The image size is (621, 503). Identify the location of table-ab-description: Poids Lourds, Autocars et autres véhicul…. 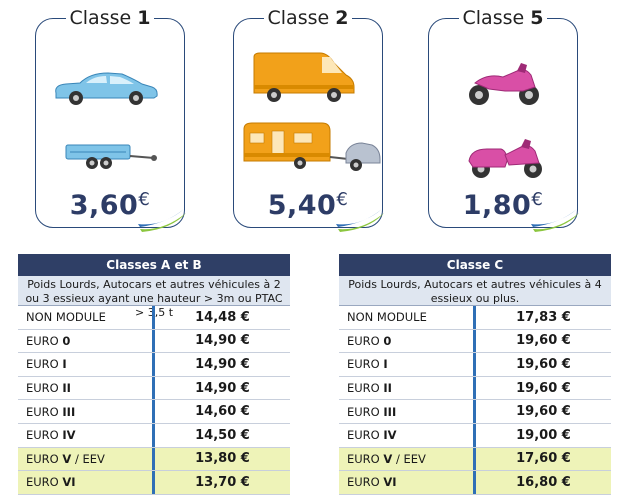
(154, 297).